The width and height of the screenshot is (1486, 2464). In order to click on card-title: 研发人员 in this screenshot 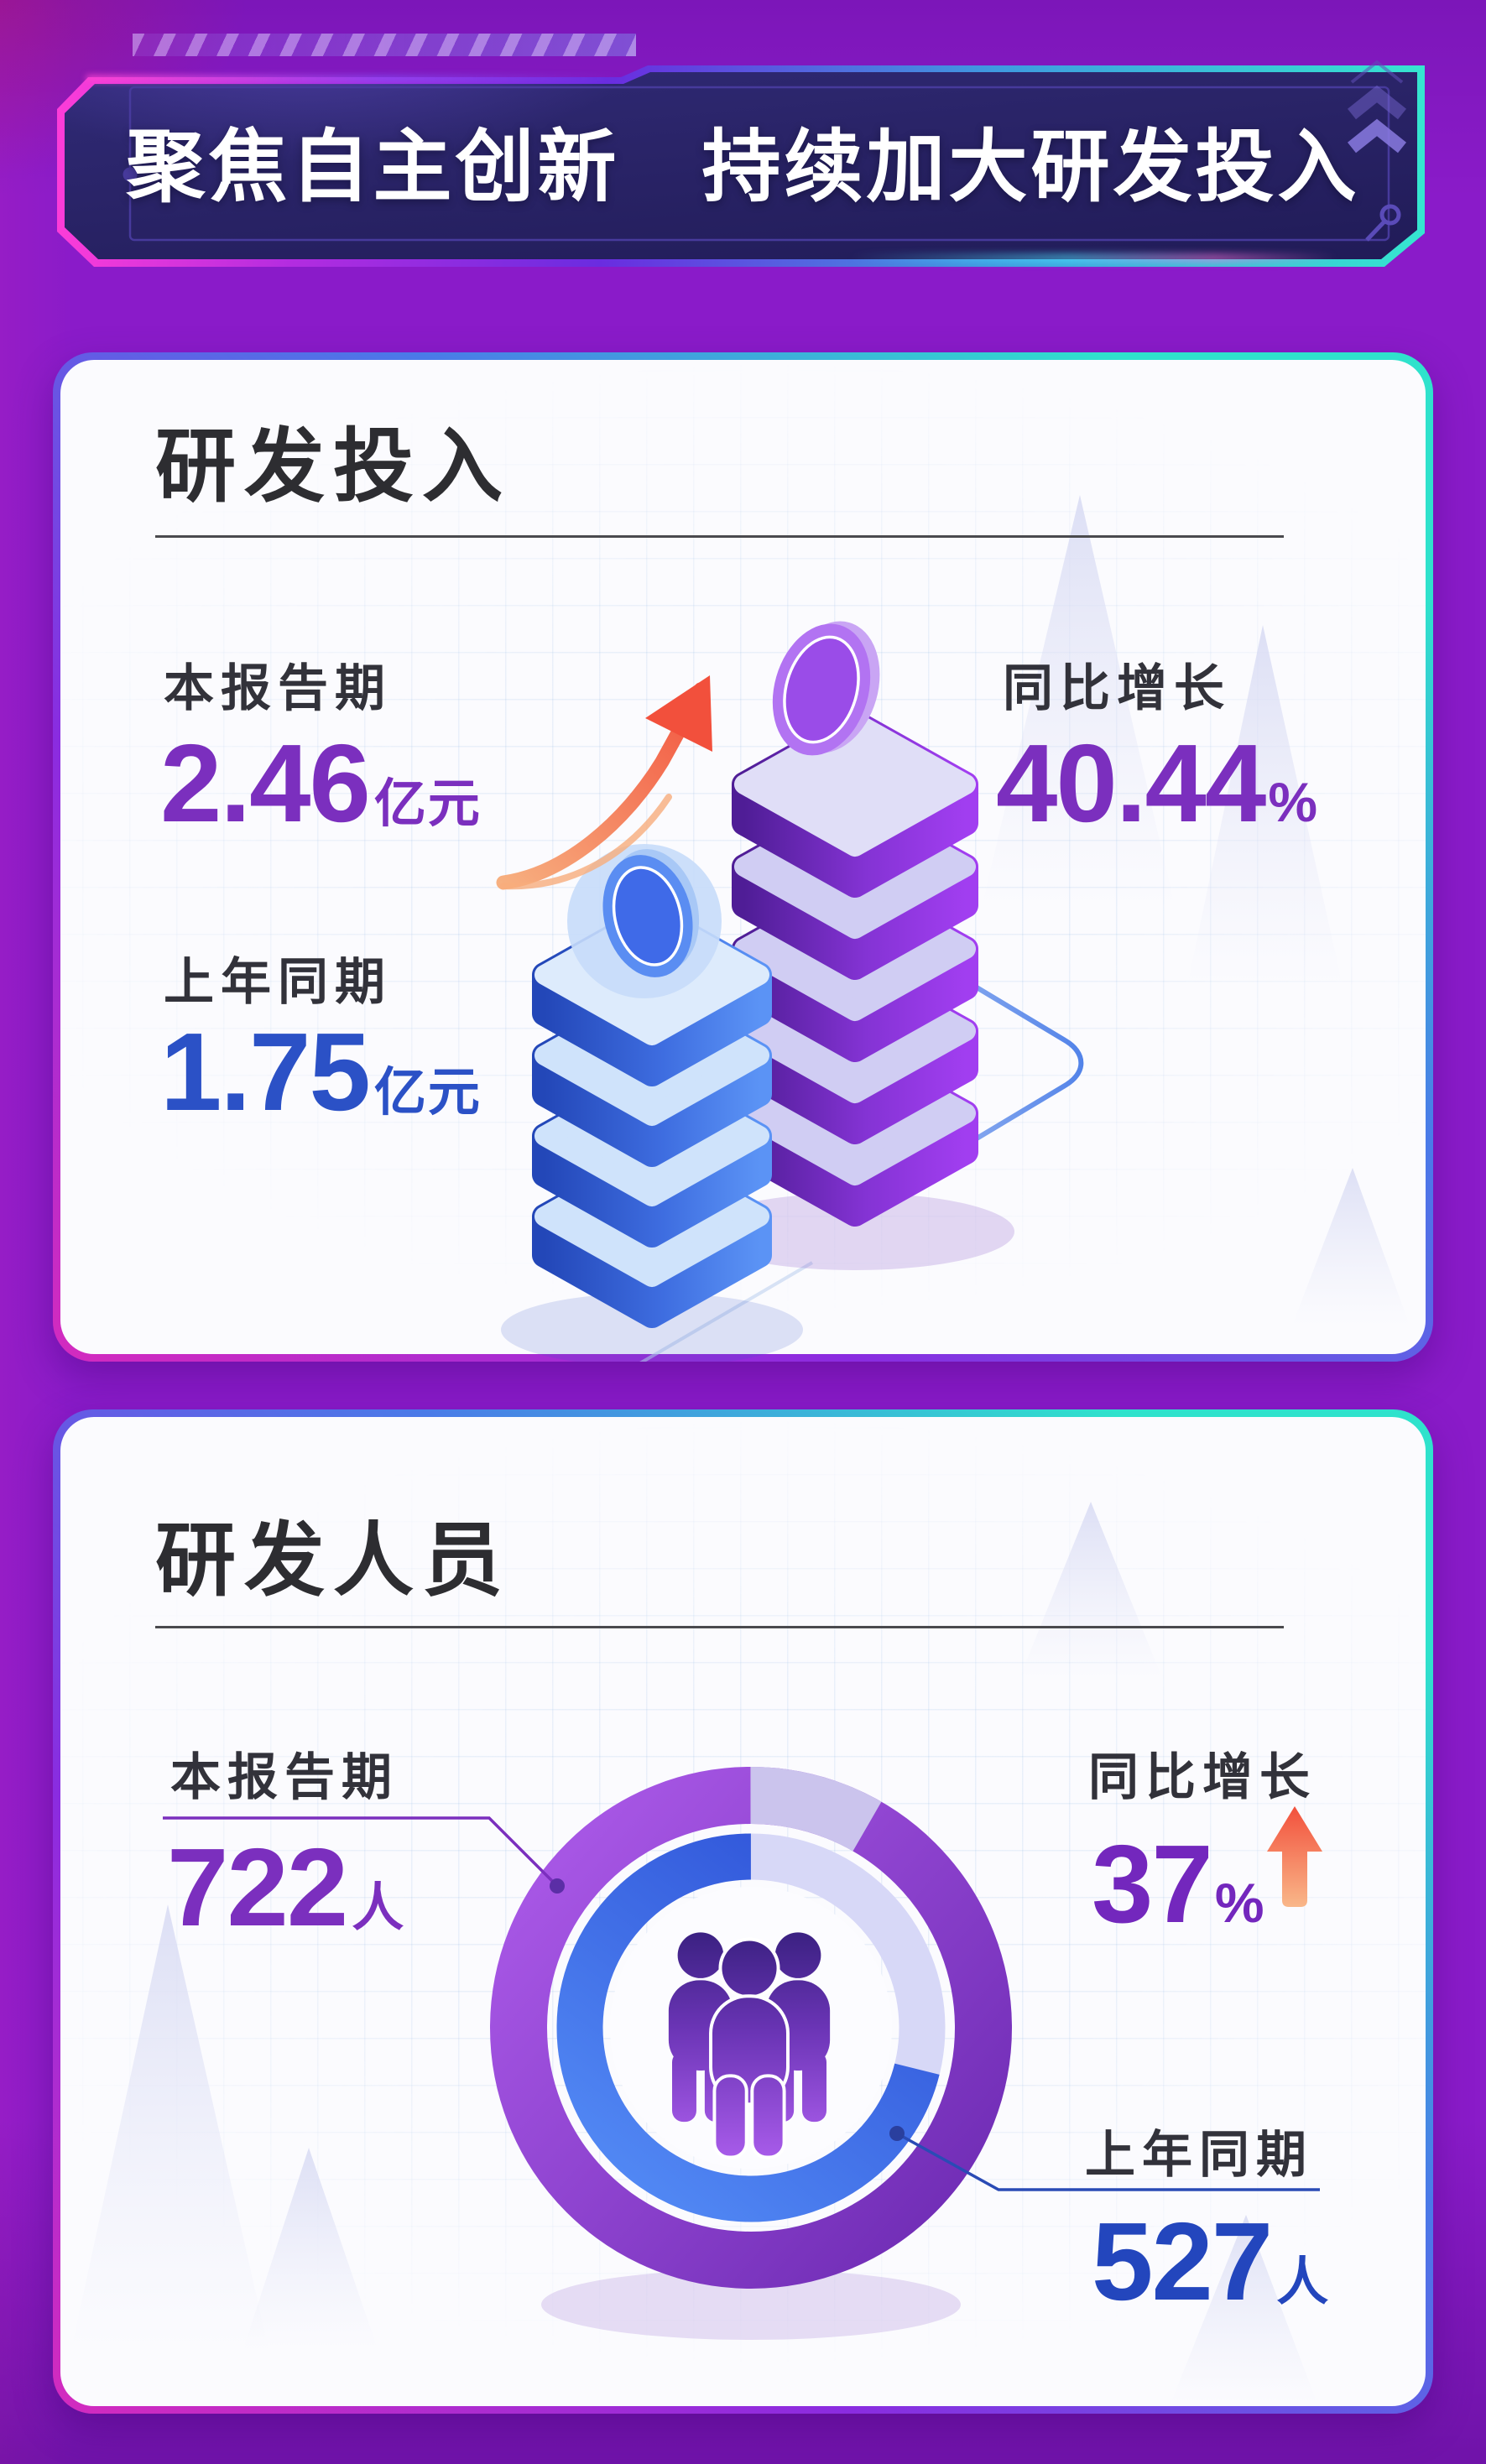, I will do `click(333, 1561)`.